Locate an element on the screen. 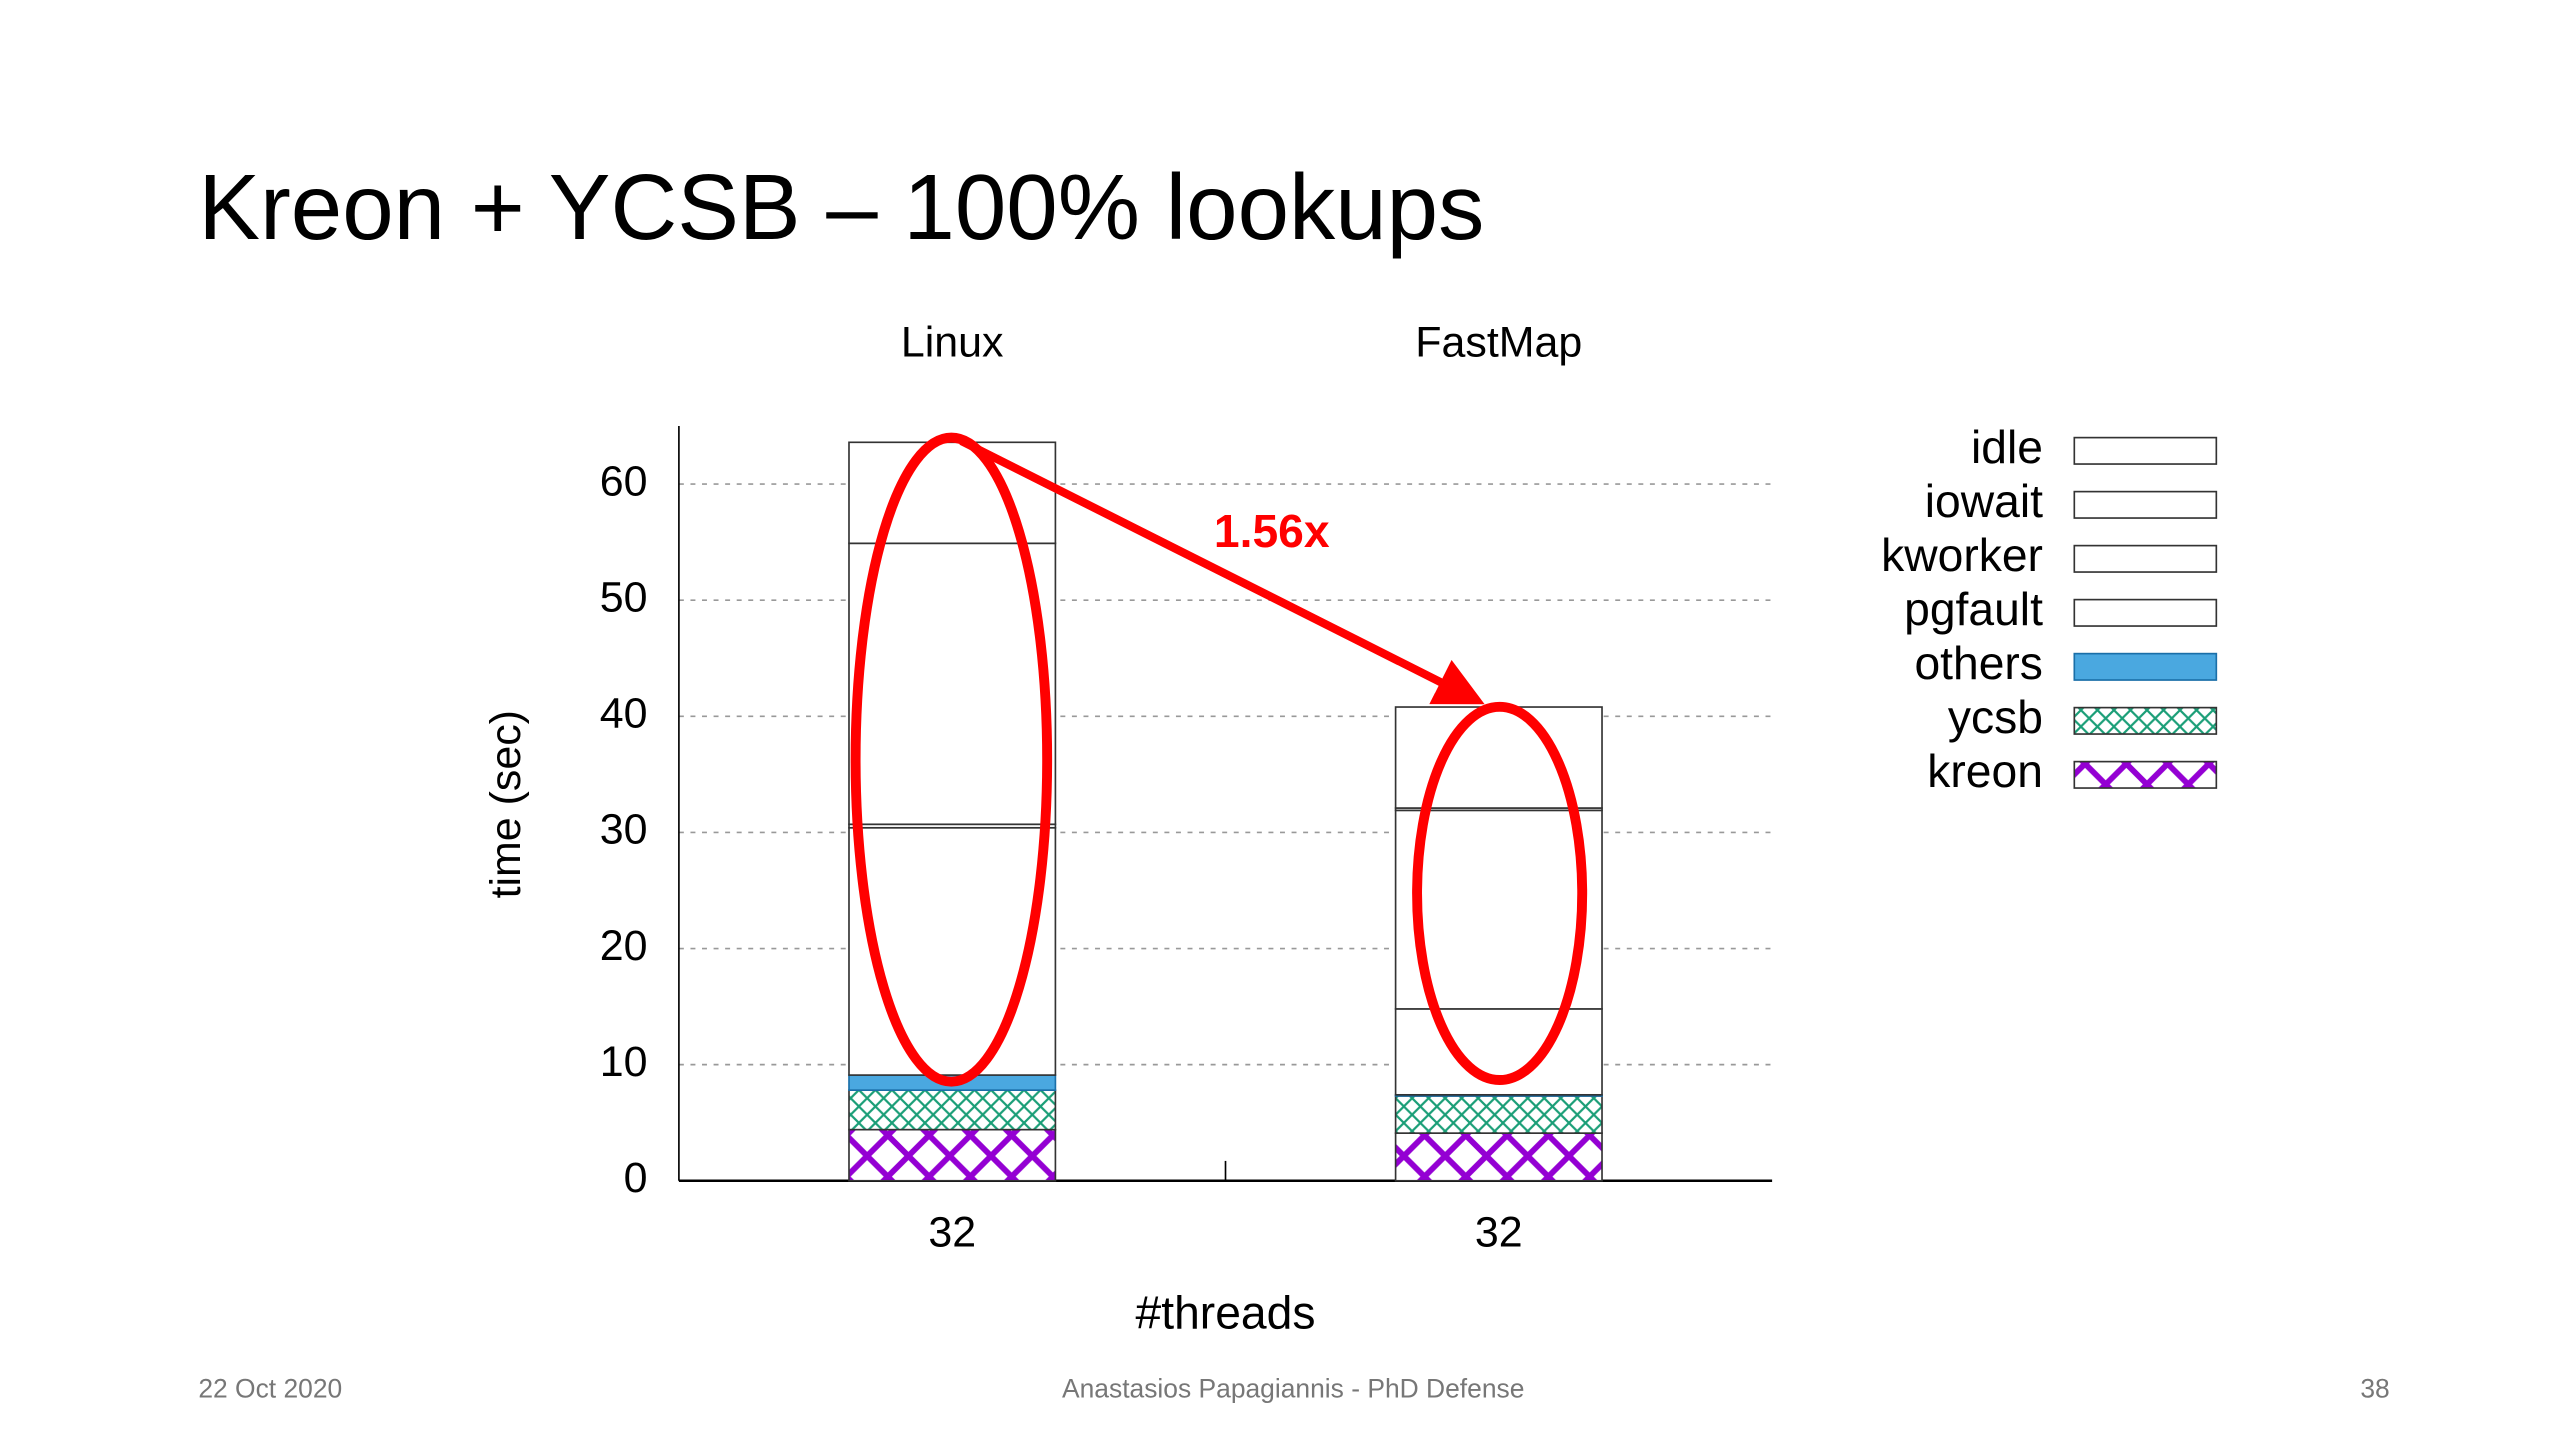 This screenshot has height=1440, width=2560. y-axis-label: time (sec) is located at coordinates (506, 804).